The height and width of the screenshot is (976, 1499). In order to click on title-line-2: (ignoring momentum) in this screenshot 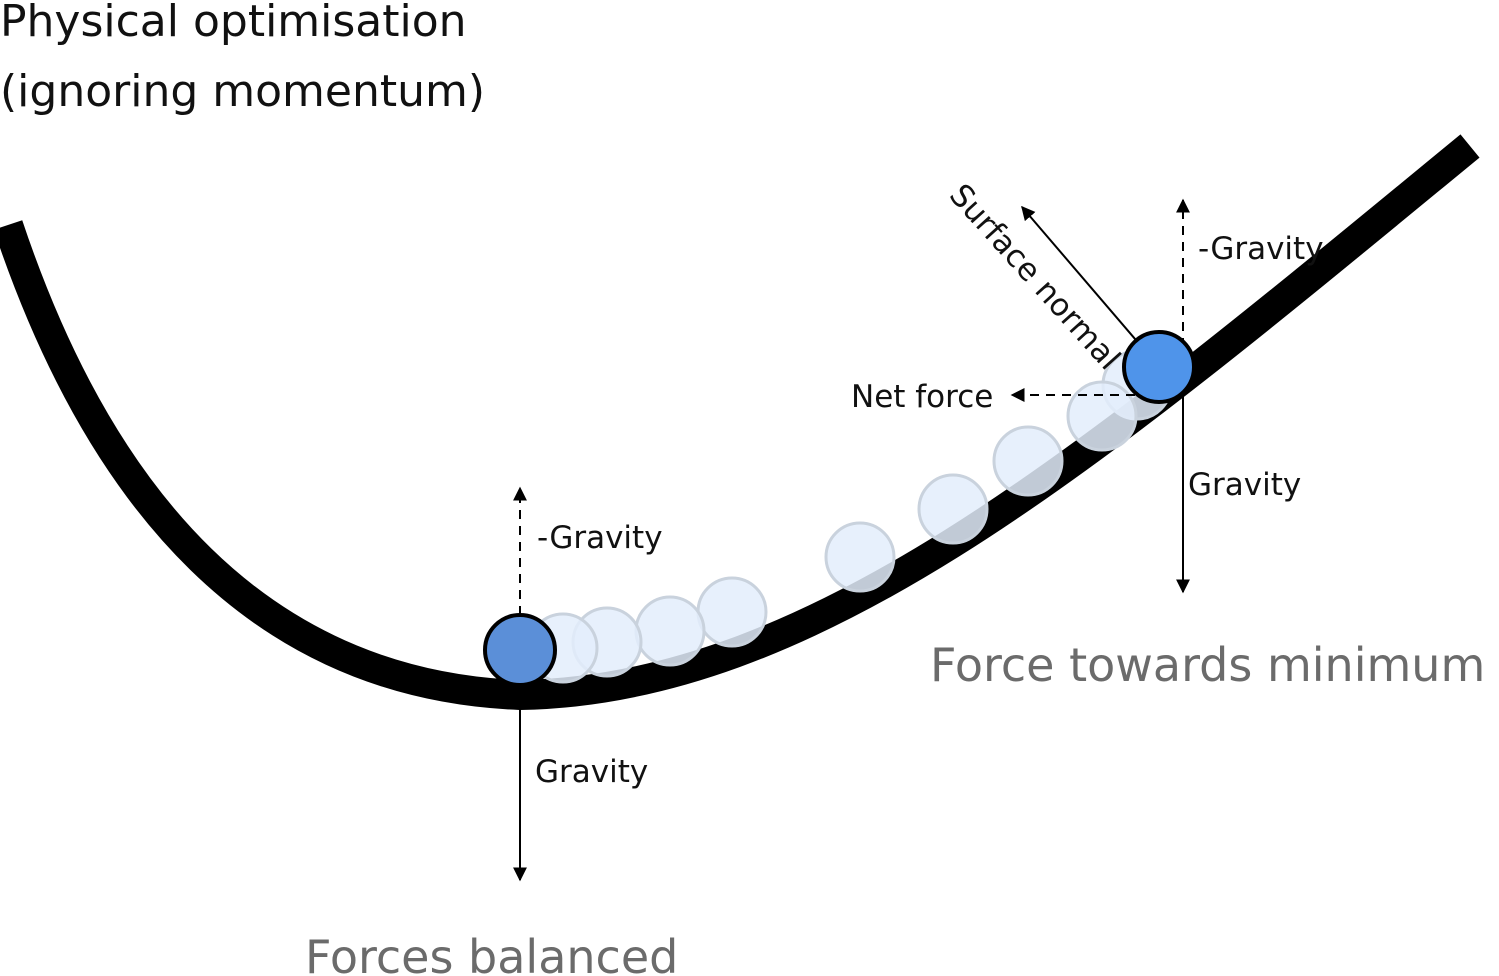, I will do `click(242, 91)`.